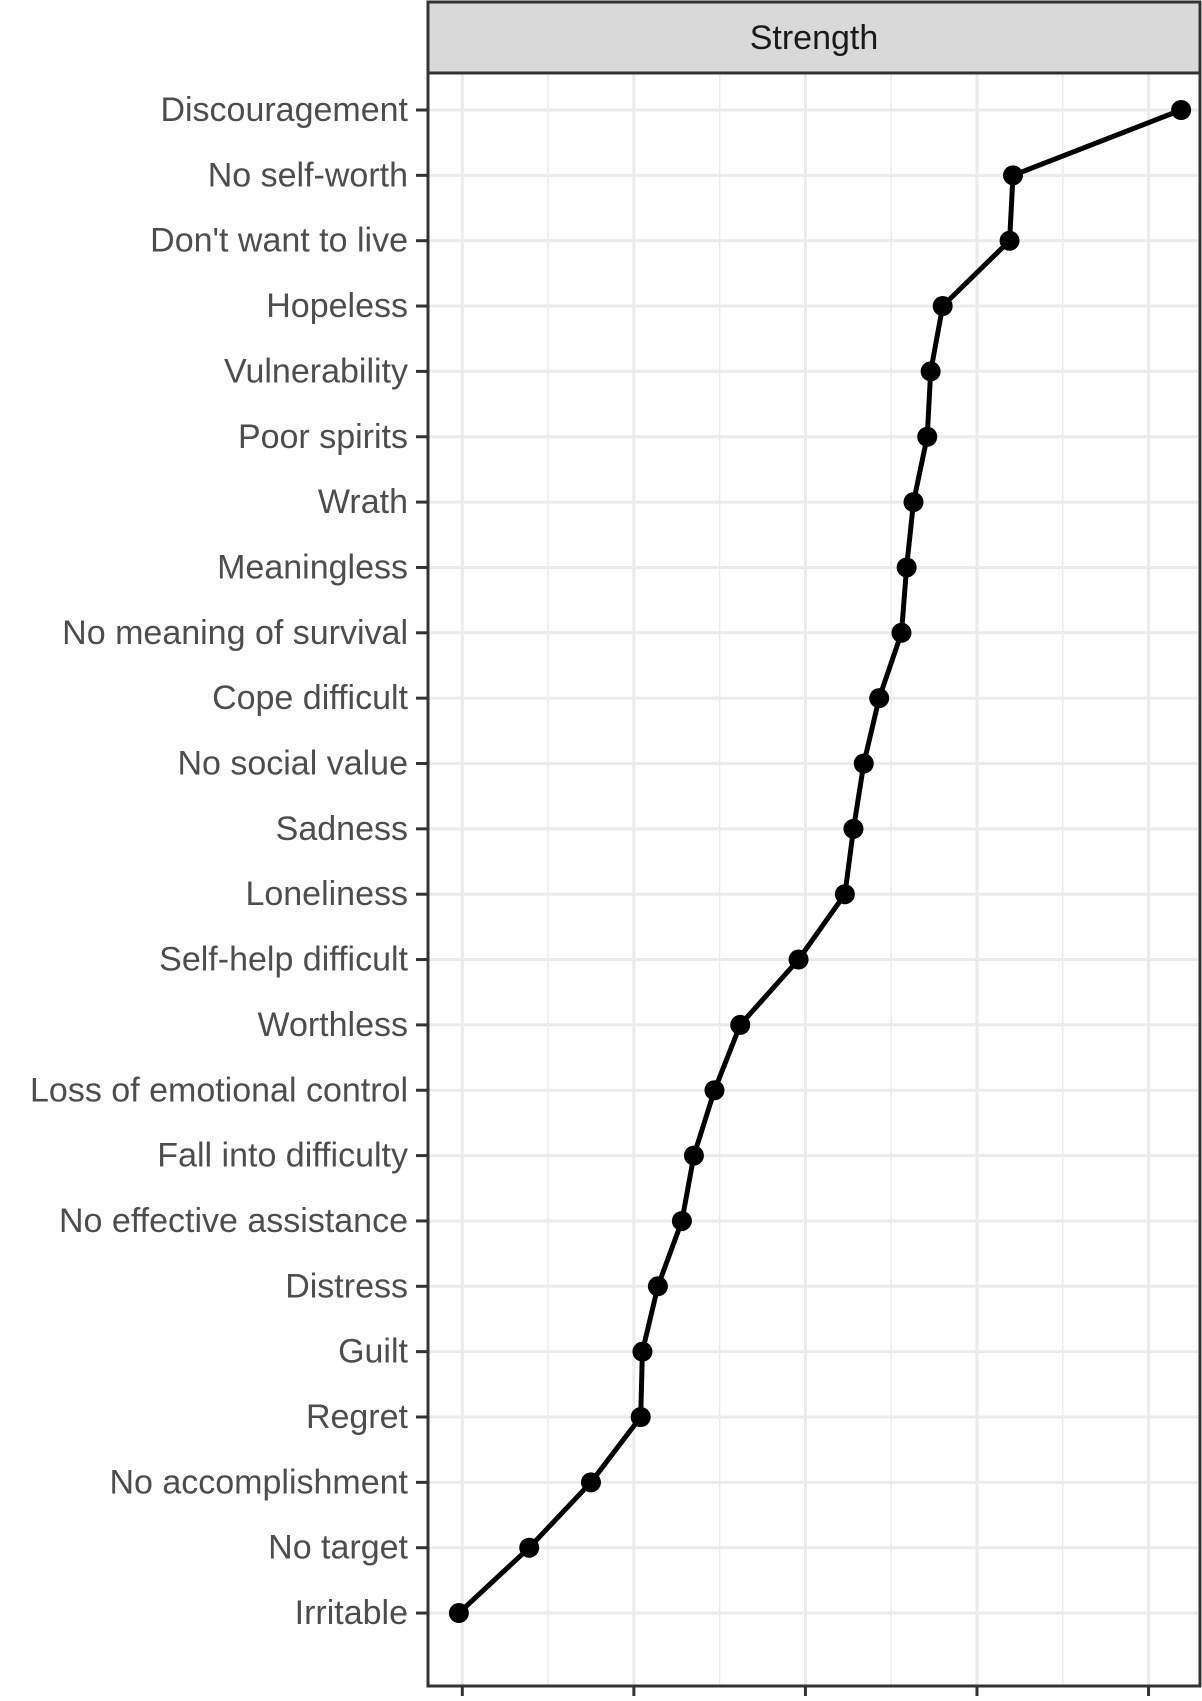 Image resolution: width=1202 pixels, height=1701 pixels. Describe the element at coordinates (279, 241) in the screenshot. I see `y-tick-label: Don't want to live` at that location.